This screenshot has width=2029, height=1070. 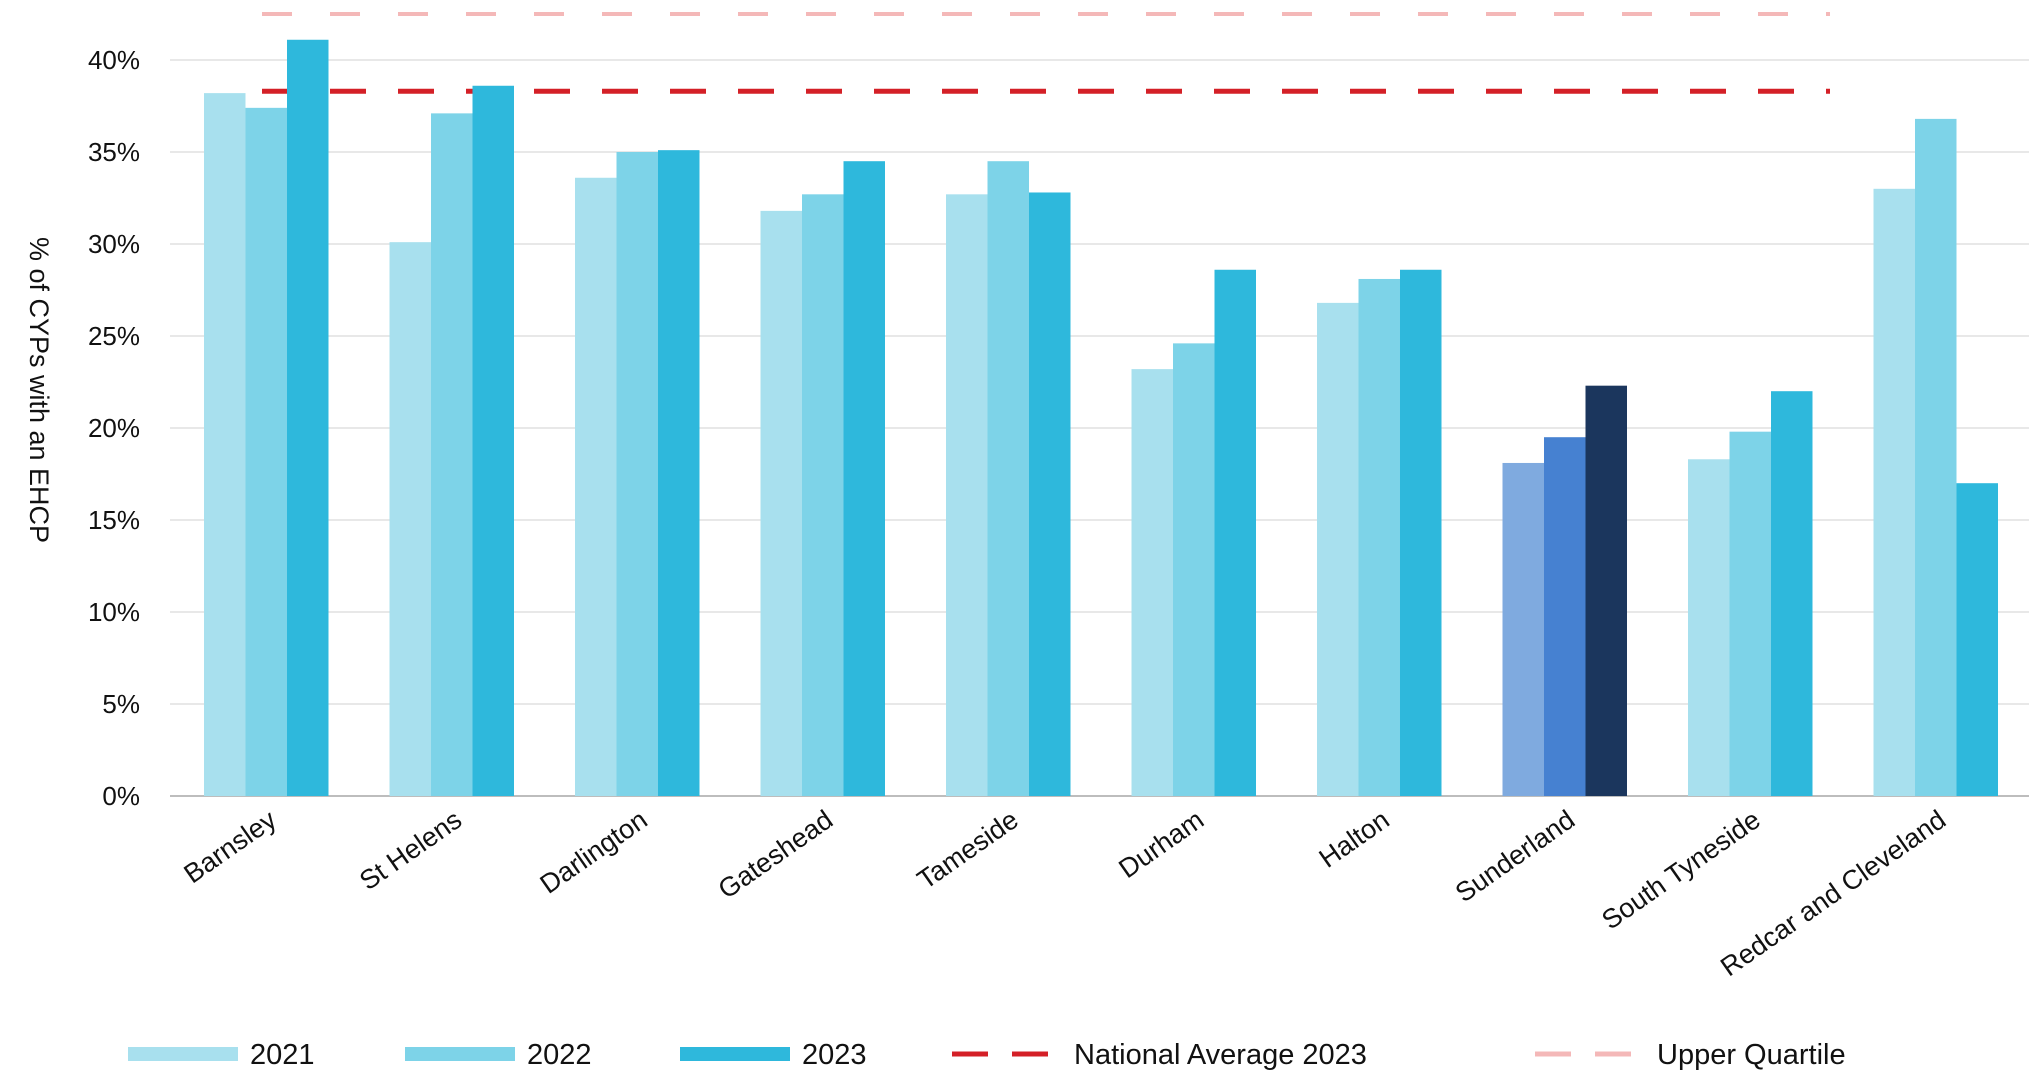 I want to click on y-axis-label: % of CYPs with an EHCP, so click(x=39, y=390).